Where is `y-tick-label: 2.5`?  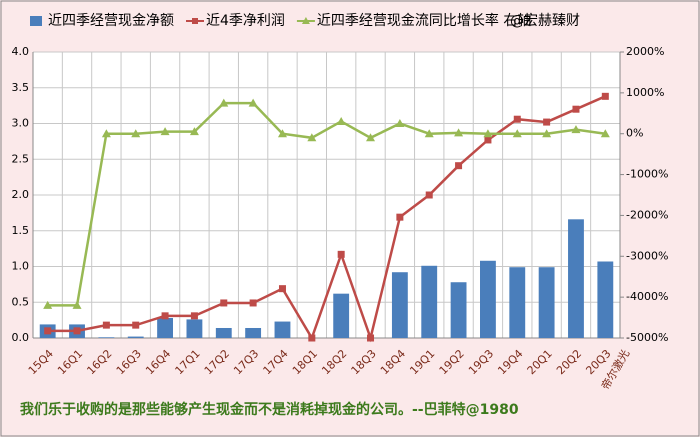
y-tick-label: 2.5 is located at coordinates (21, 158).